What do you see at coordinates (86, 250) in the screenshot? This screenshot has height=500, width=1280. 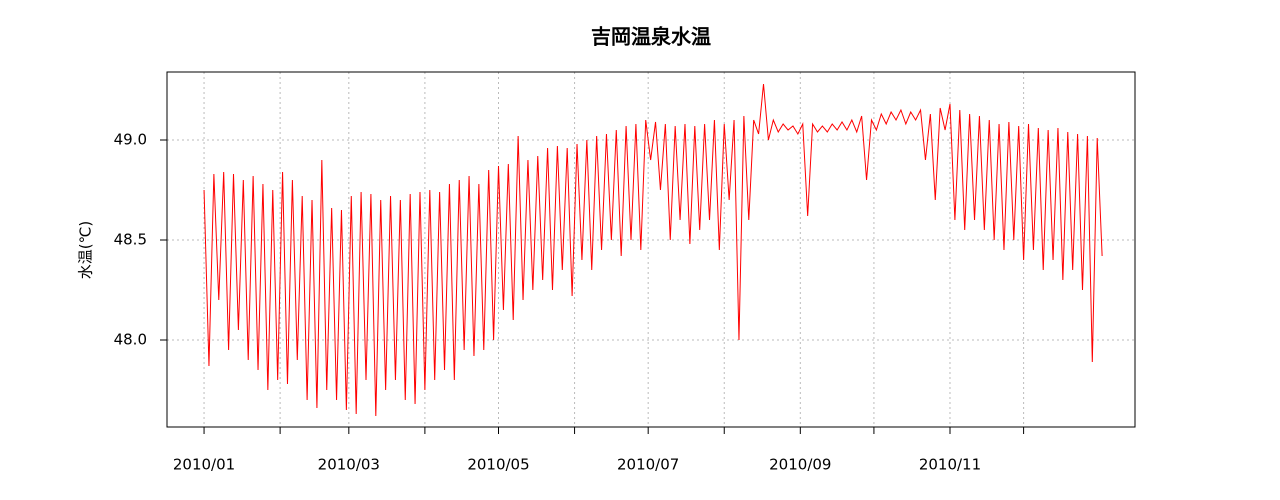 I see `y-axis-label: 水温(℃)` at bounding box center [86, 250].